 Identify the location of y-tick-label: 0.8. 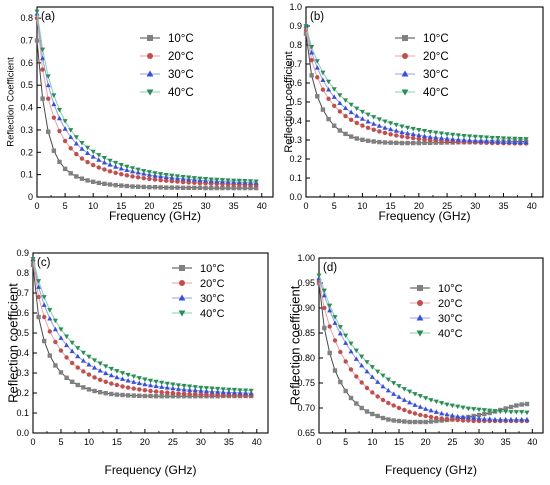
(22, 273).